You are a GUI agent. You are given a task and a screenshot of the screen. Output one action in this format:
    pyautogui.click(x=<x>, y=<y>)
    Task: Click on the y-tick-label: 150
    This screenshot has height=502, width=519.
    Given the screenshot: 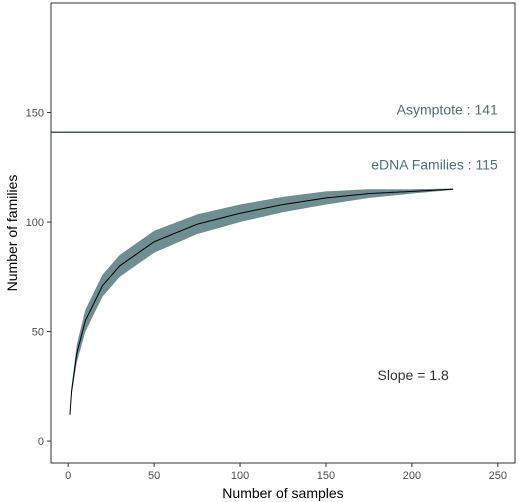 What is the action you would take?
    pyautogui.click(x=35, y=114)
    